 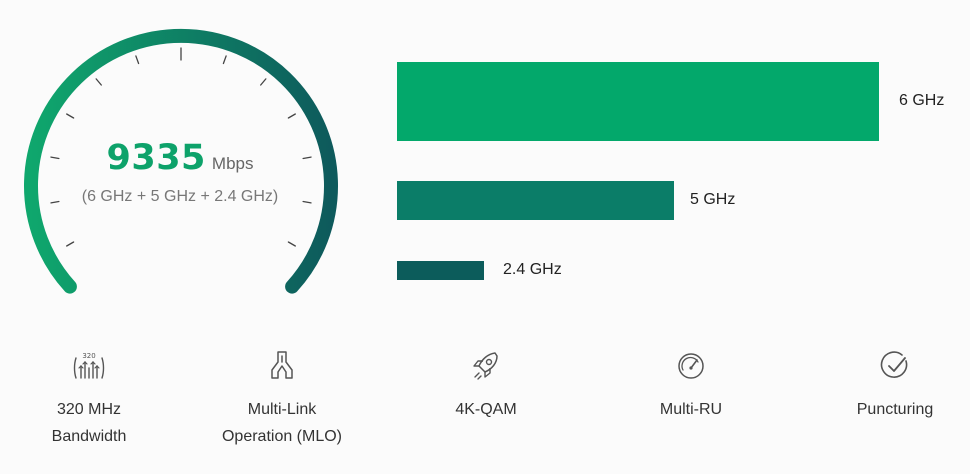 What do you see at coordinates (486, 409) in the screenshot?
I see `feature-label-line: 4K-QAM` at bounding box center [486, 409].